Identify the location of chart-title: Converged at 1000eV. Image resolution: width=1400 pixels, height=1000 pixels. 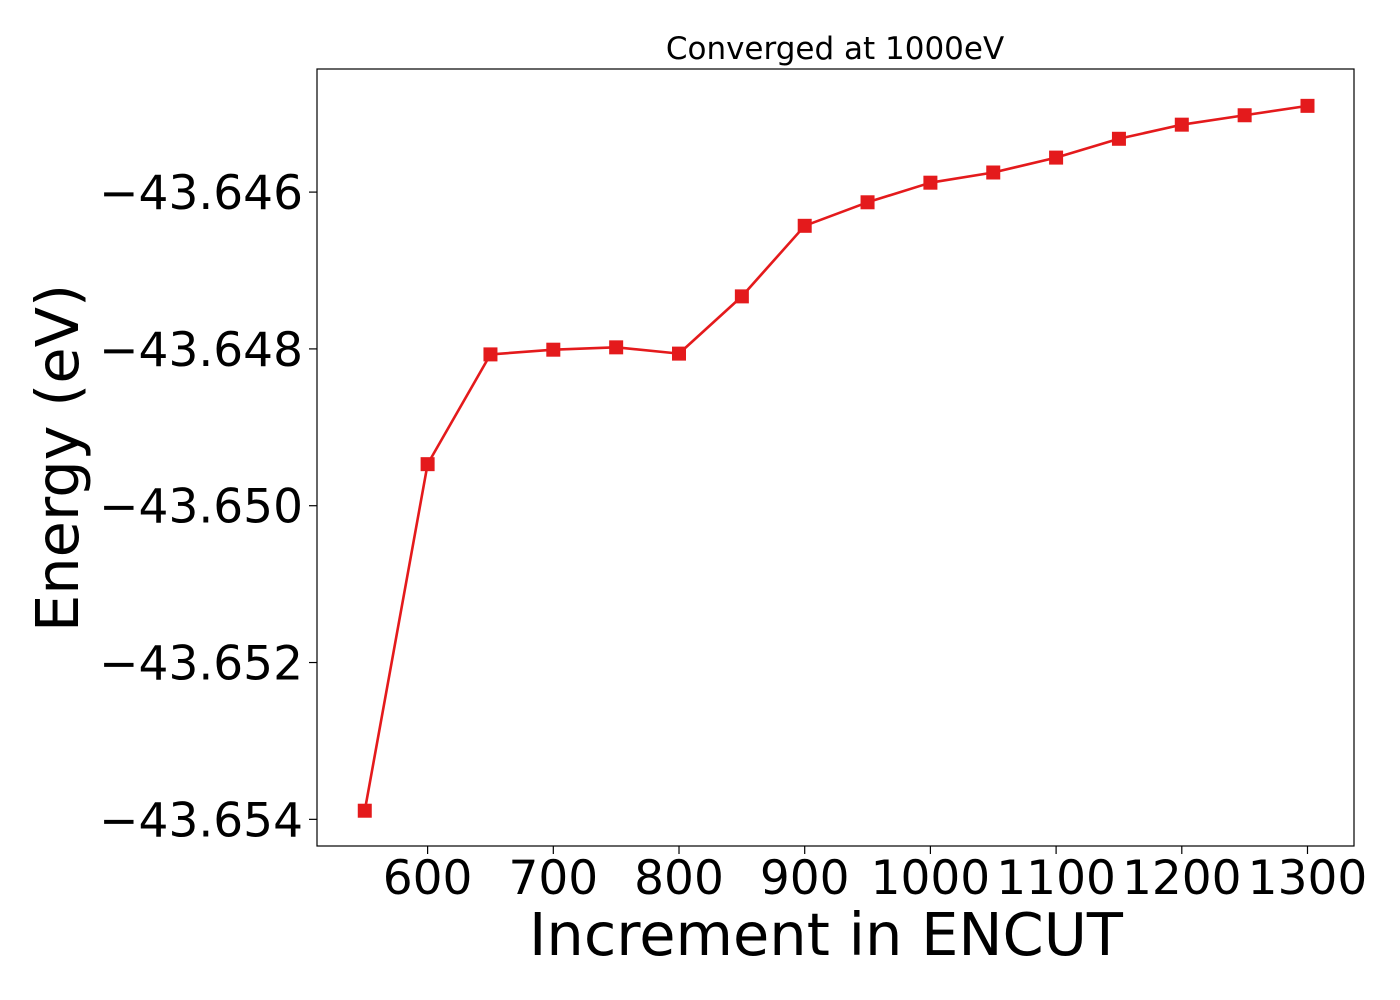
(835, 49).